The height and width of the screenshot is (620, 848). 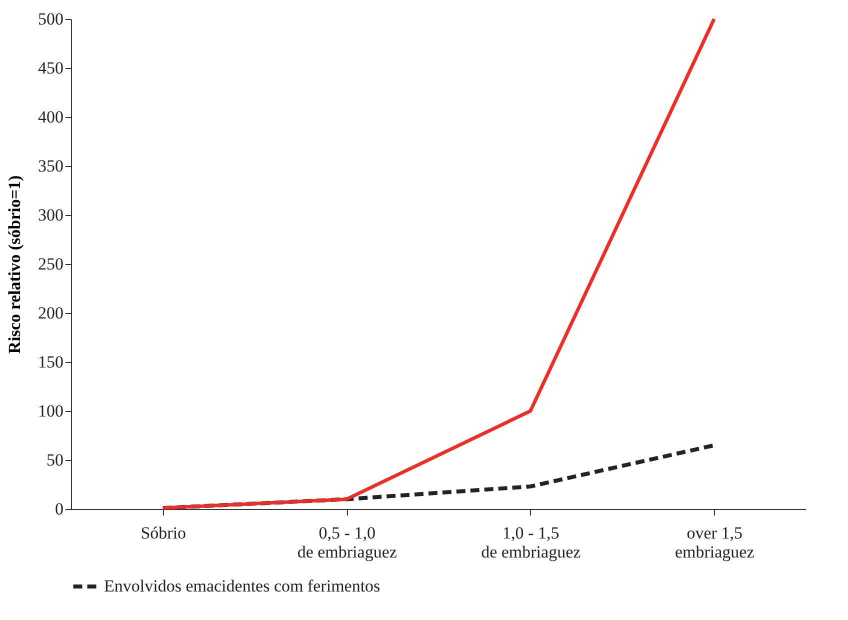 I want to click on y-tick-label: 0, so click(x=59, y=509).